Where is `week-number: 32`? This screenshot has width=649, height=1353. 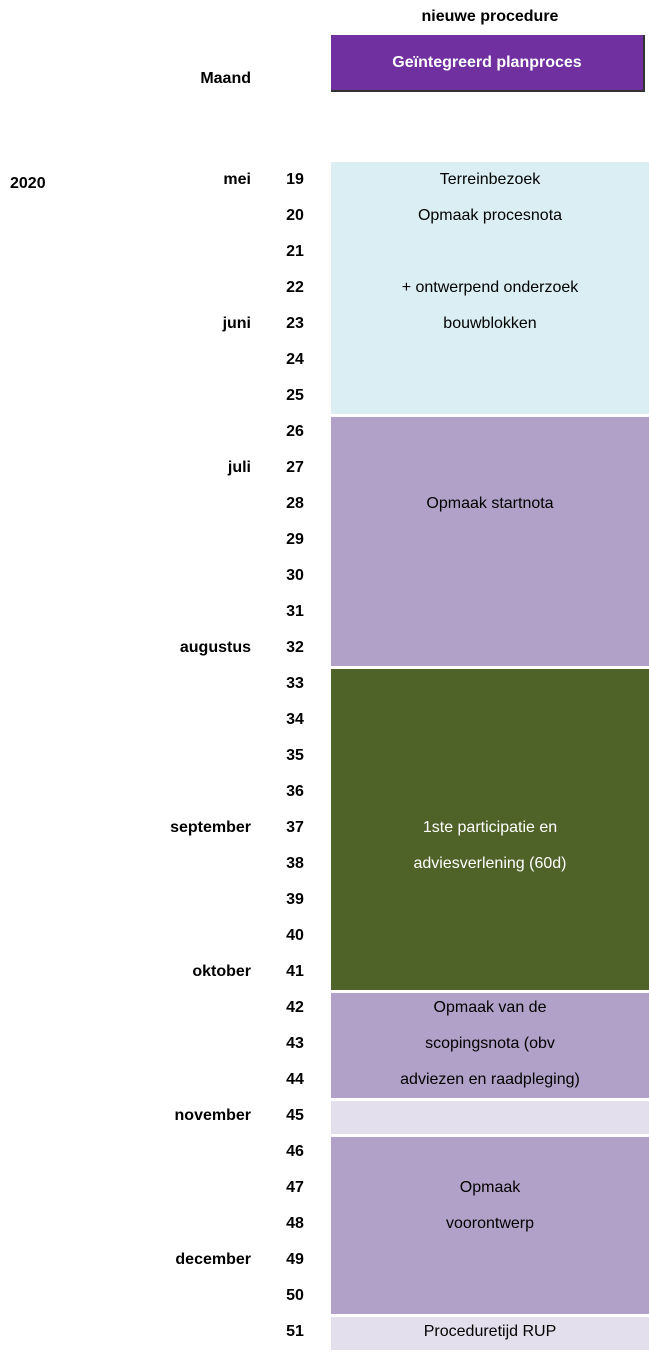 week-number: 32 is located at coordinates (295, 647).